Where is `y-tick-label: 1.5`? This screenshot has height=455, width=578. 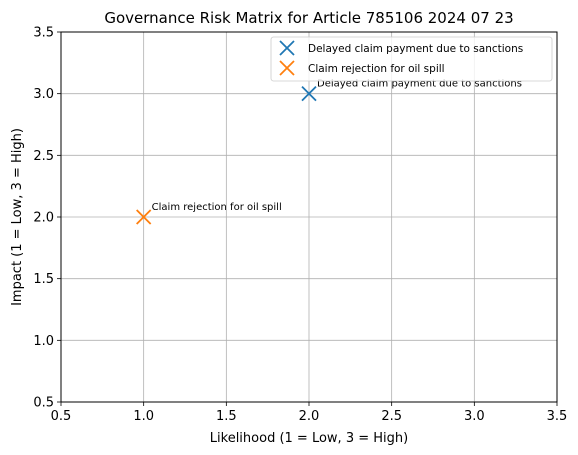
y-tick-label: 1.5 is located at coordinates (43, 279).